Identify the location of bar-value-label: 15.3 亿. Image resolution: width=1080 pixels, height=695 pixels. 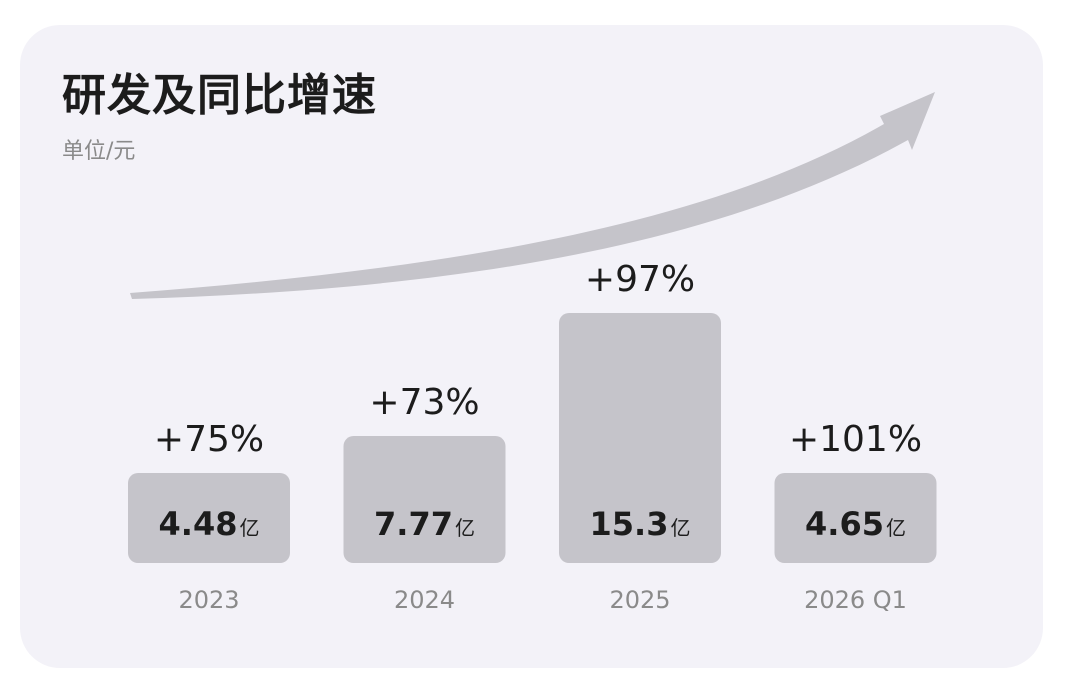
(640, 524).